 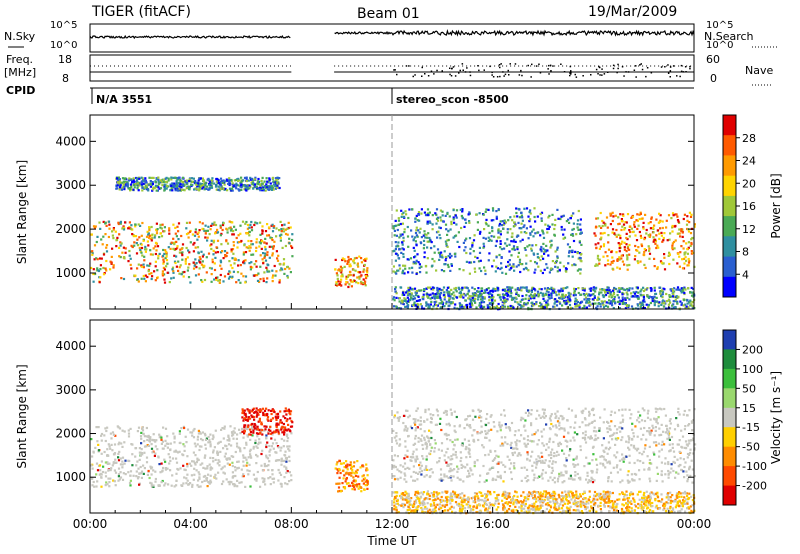 What do you see at coordinates (65, 78) in the screenshot?
I see `freq-tick-bottom: 8` at bounding box center [65, 78].